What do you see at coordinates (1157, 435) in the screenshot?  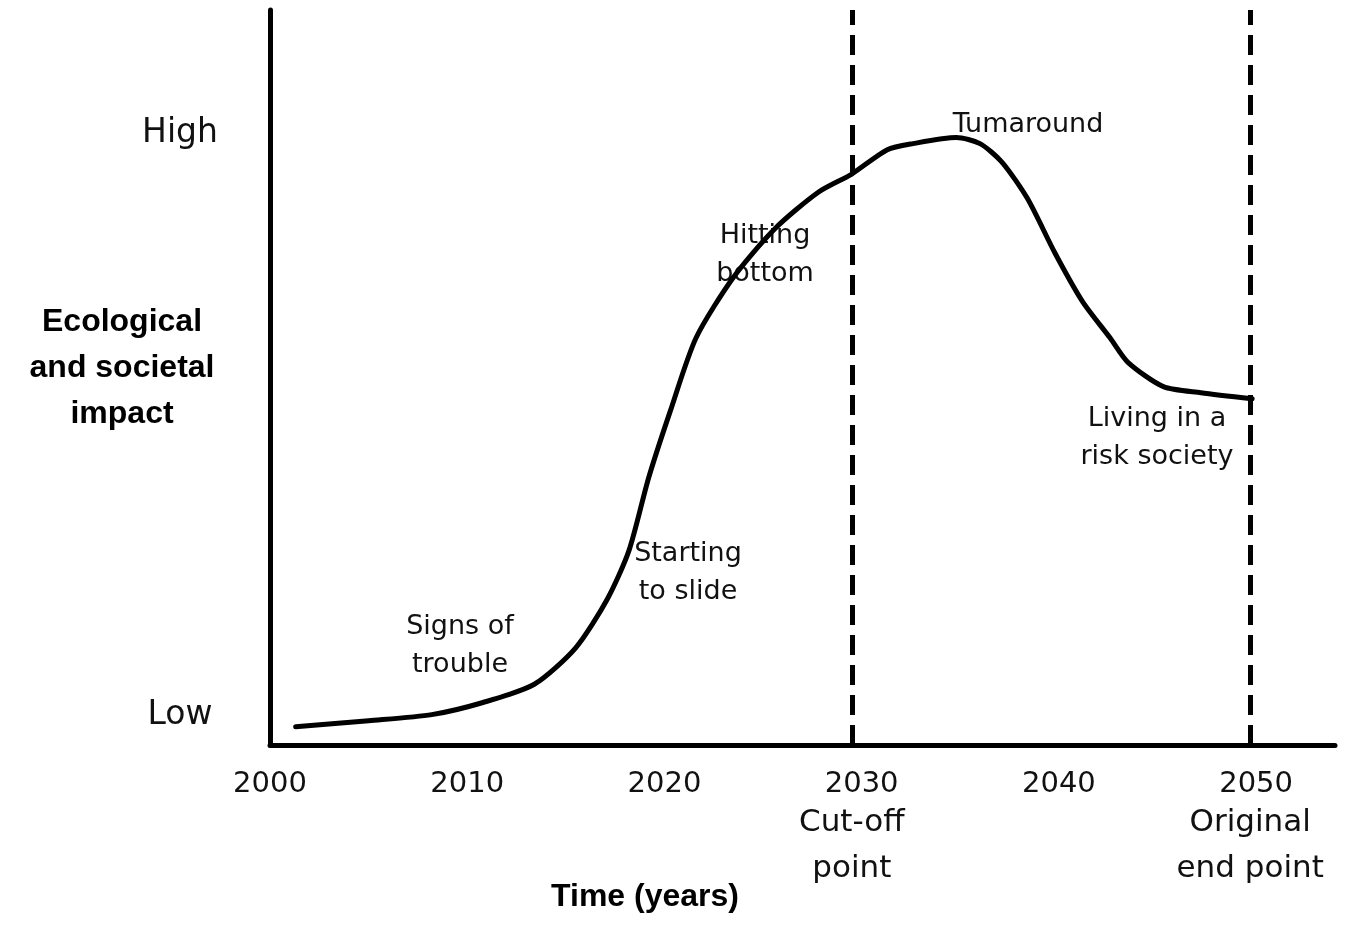 I see `annotation: Living in a risk society` at bounding box center [1157, 435].